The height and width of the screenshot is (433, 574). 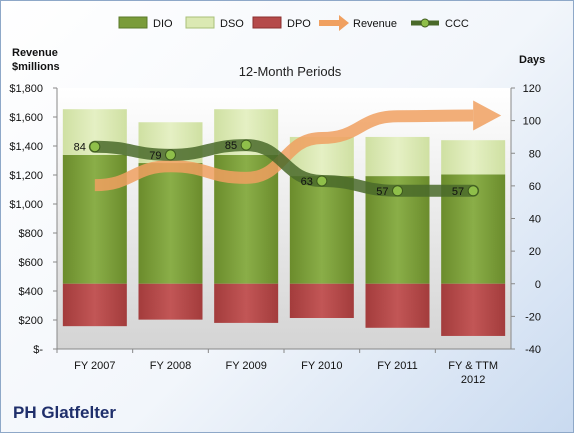 I want to click on legend-swatch-dpo, so click(x=267, y=22).